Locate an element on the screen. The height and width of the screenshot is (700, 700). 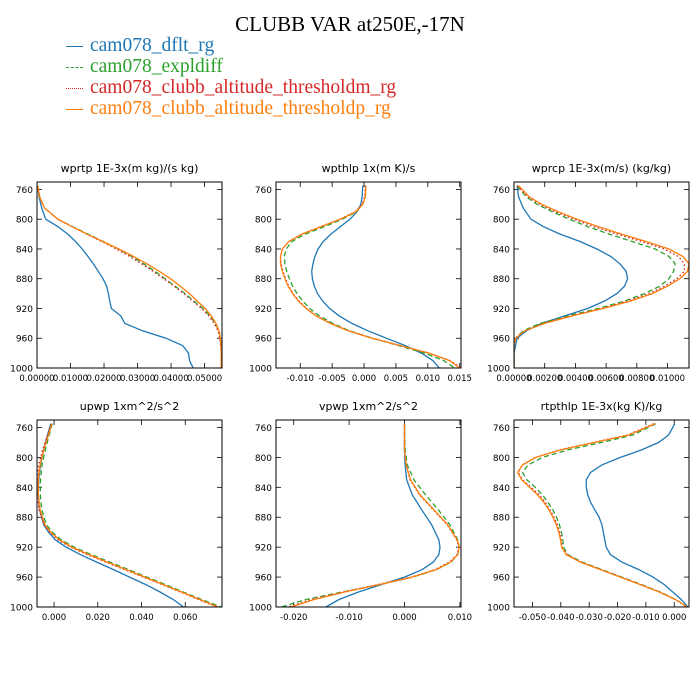
x-tick-label: 0.02000 is located at coordinates (103, 379).